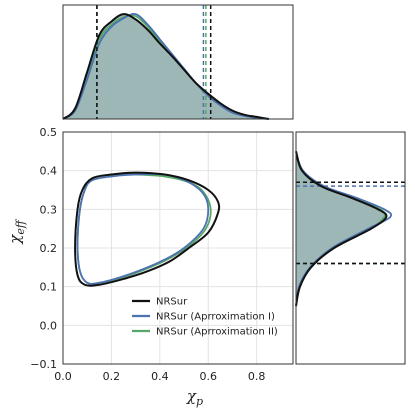 This screenshot has height=415, width=415. I want to click on y-tick-label: 0.1, so click(49, 287).